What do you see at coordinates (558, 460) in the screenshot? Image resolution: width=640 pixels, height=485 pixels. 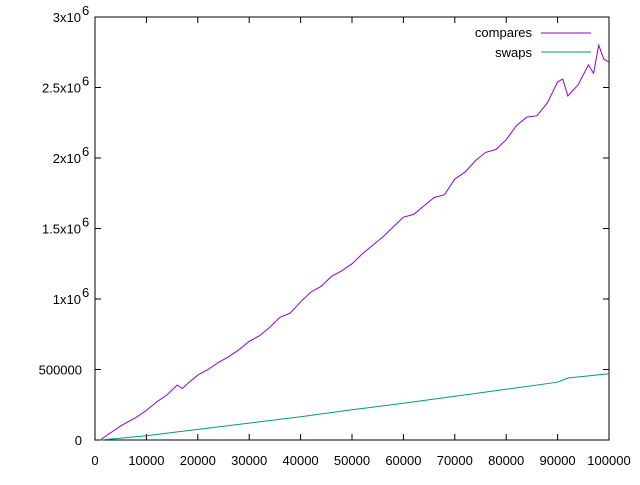 I see `x-tick-label: 90000` at bounding box center [558, 460].